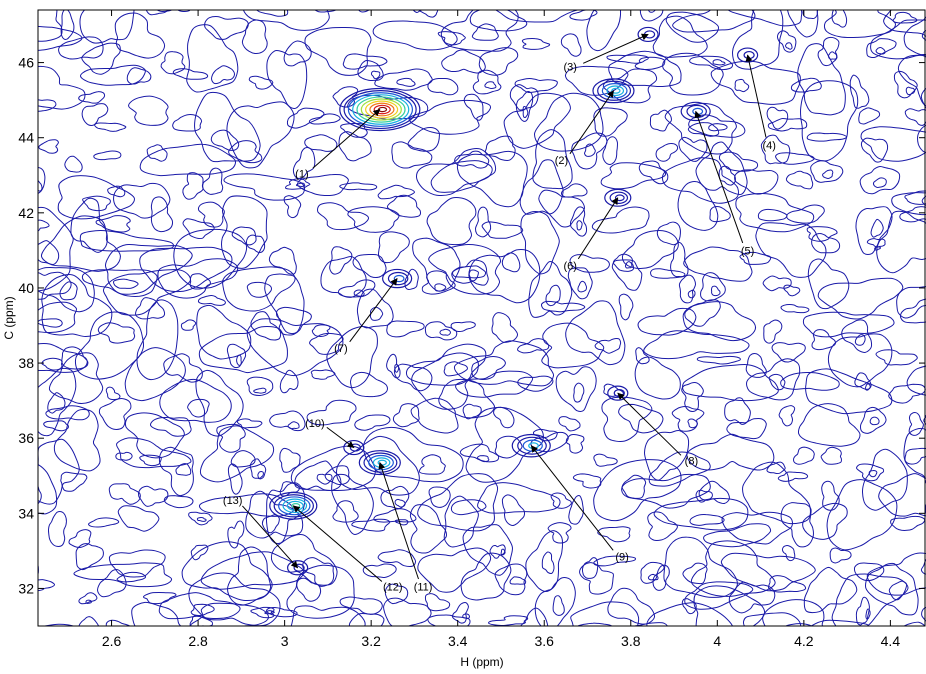 The height and width of the screenshot is (674, 926). What do you see at coordinates (631, 641) in the screenshot?
I see `x-tick-label: 3.8` at bounding box center [631, 641].